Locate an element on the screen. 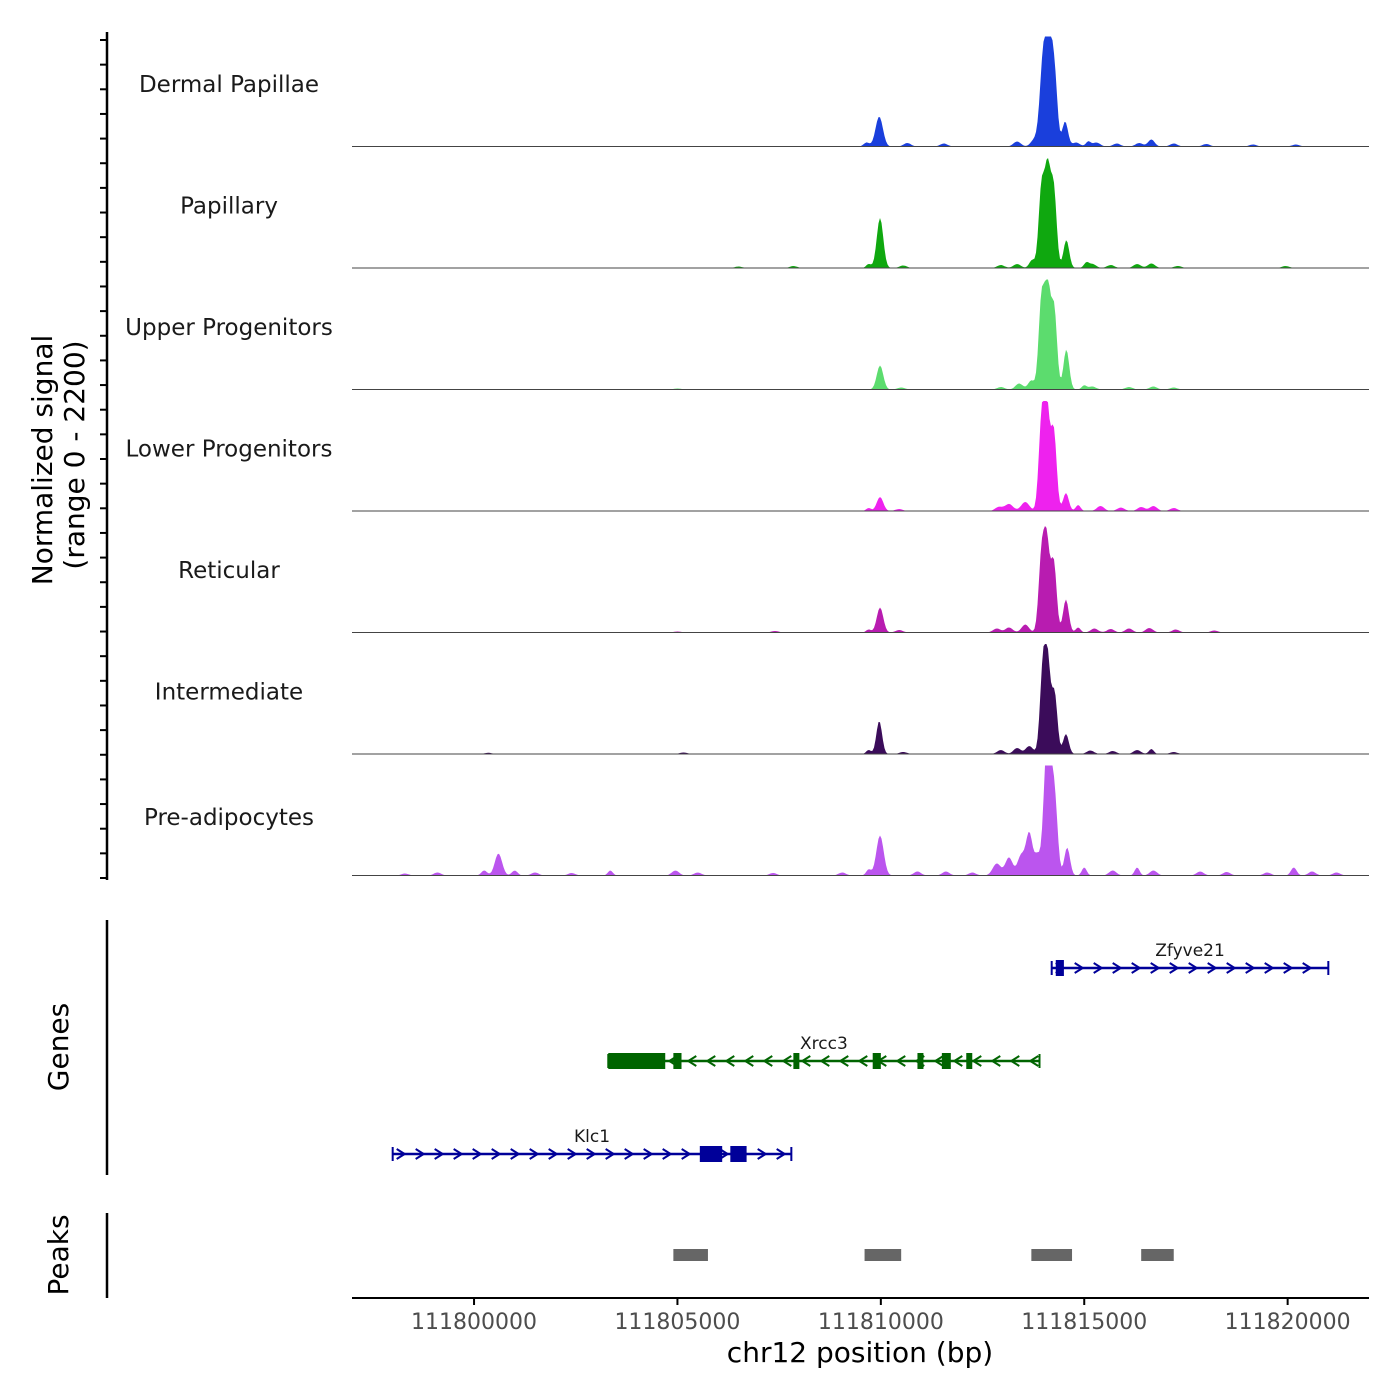  peak-regions is located at coordinates (923, 1255).